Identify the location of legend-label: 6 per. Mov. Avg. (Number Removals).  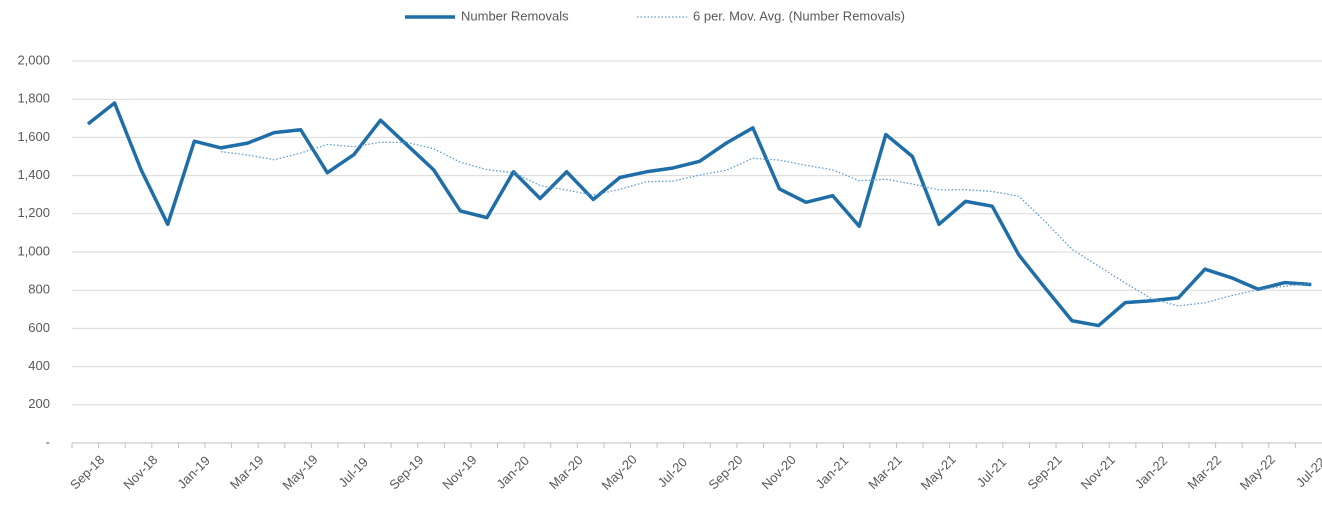
(799, 15).